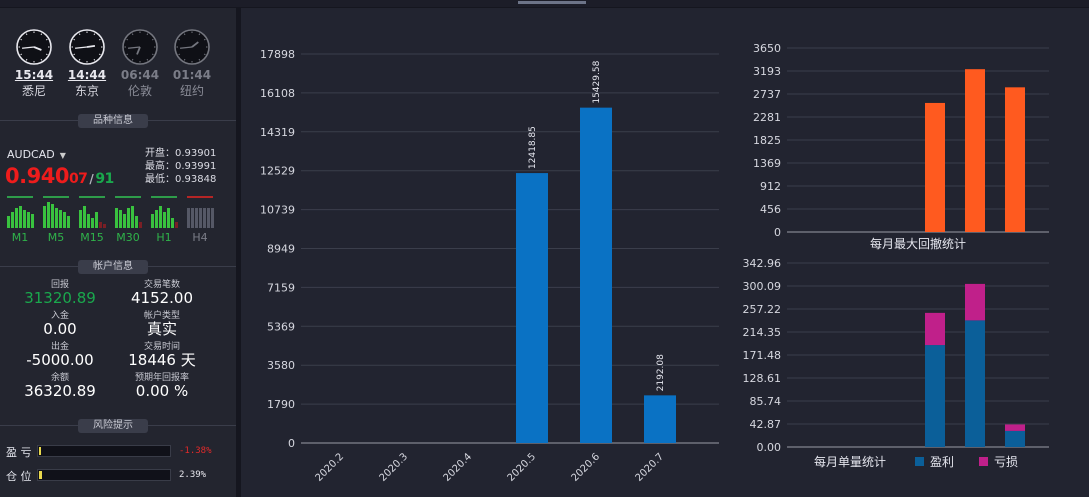 This screenshot has height=497, width=1089. I want to click on price-main: 0.940, so click(37, 176).